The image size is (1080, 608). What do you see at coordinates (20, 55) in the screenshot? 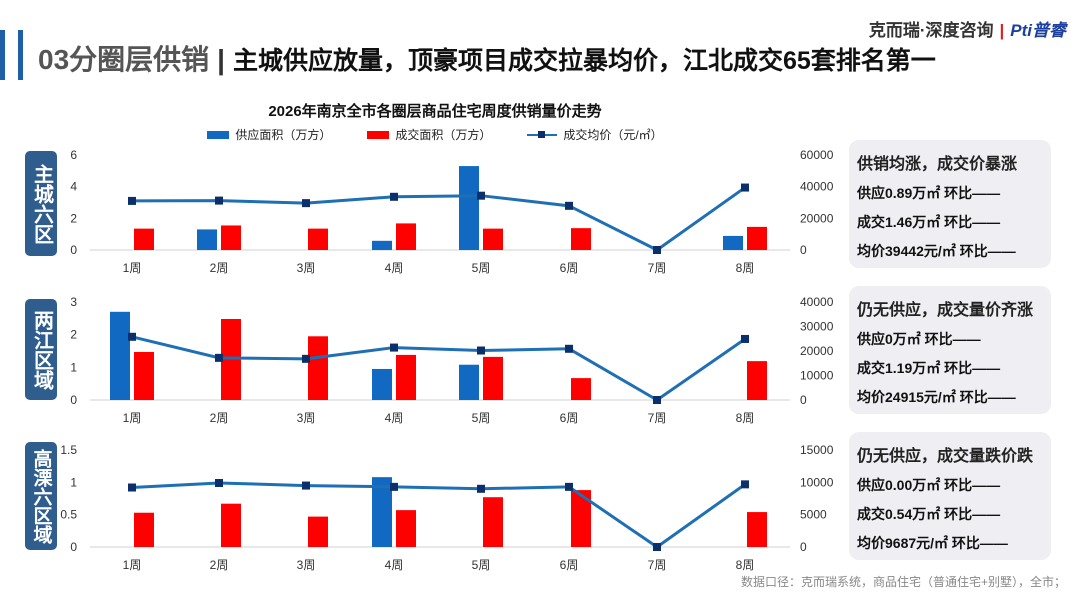
I see `accent-bar-inner` at bounding box center [20, 55].